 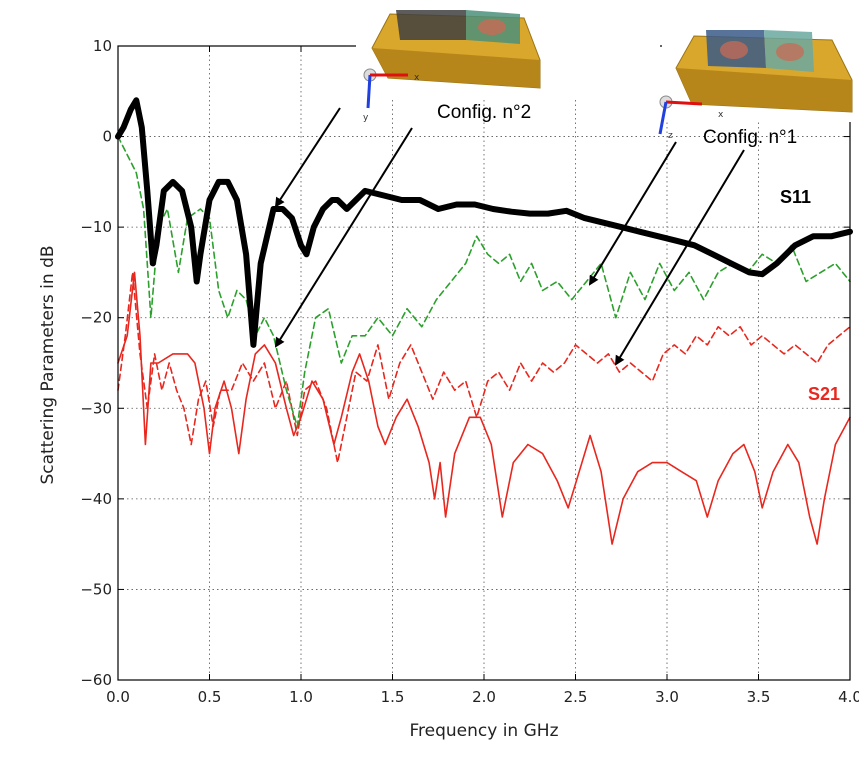 I want to click on s11-label: S11, so click(x=795, y=197).